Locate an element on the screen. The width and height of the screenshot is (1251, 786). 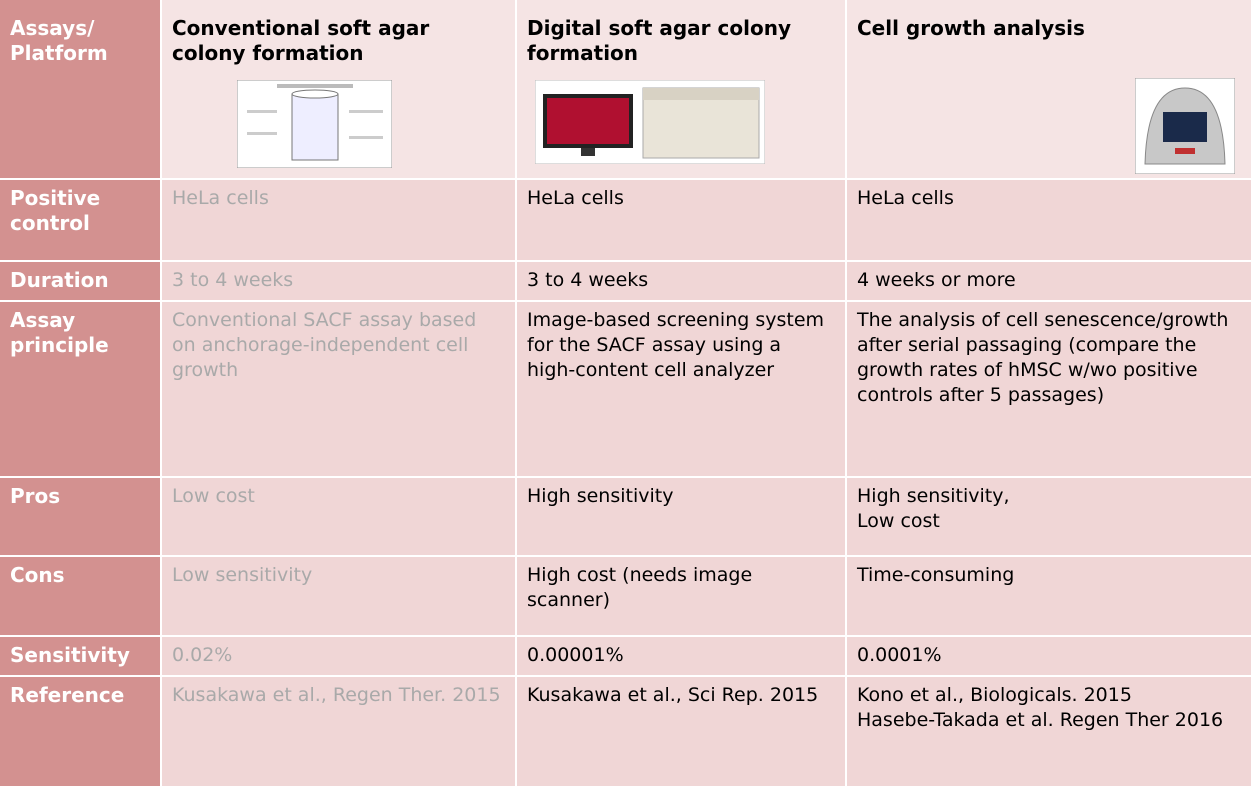
table-cell: 0.0001% is located at coordinates (1049, 656).